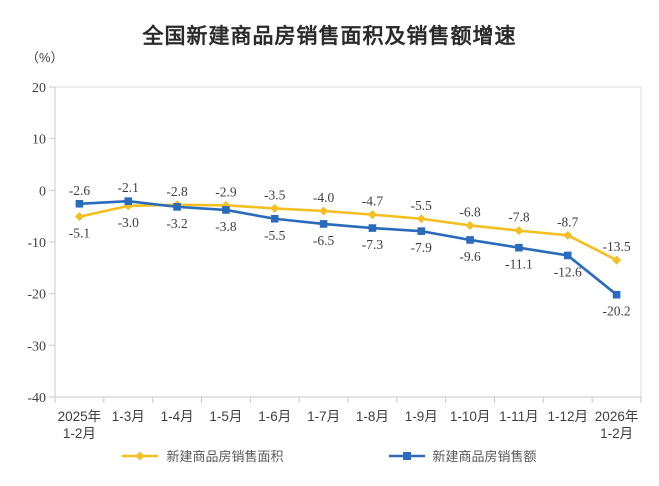 The height and width of the screenshot is (486, 659). Describe the element at coordinates (177, 191) in the screenshot. I see `data-label: -2.8` at that location.